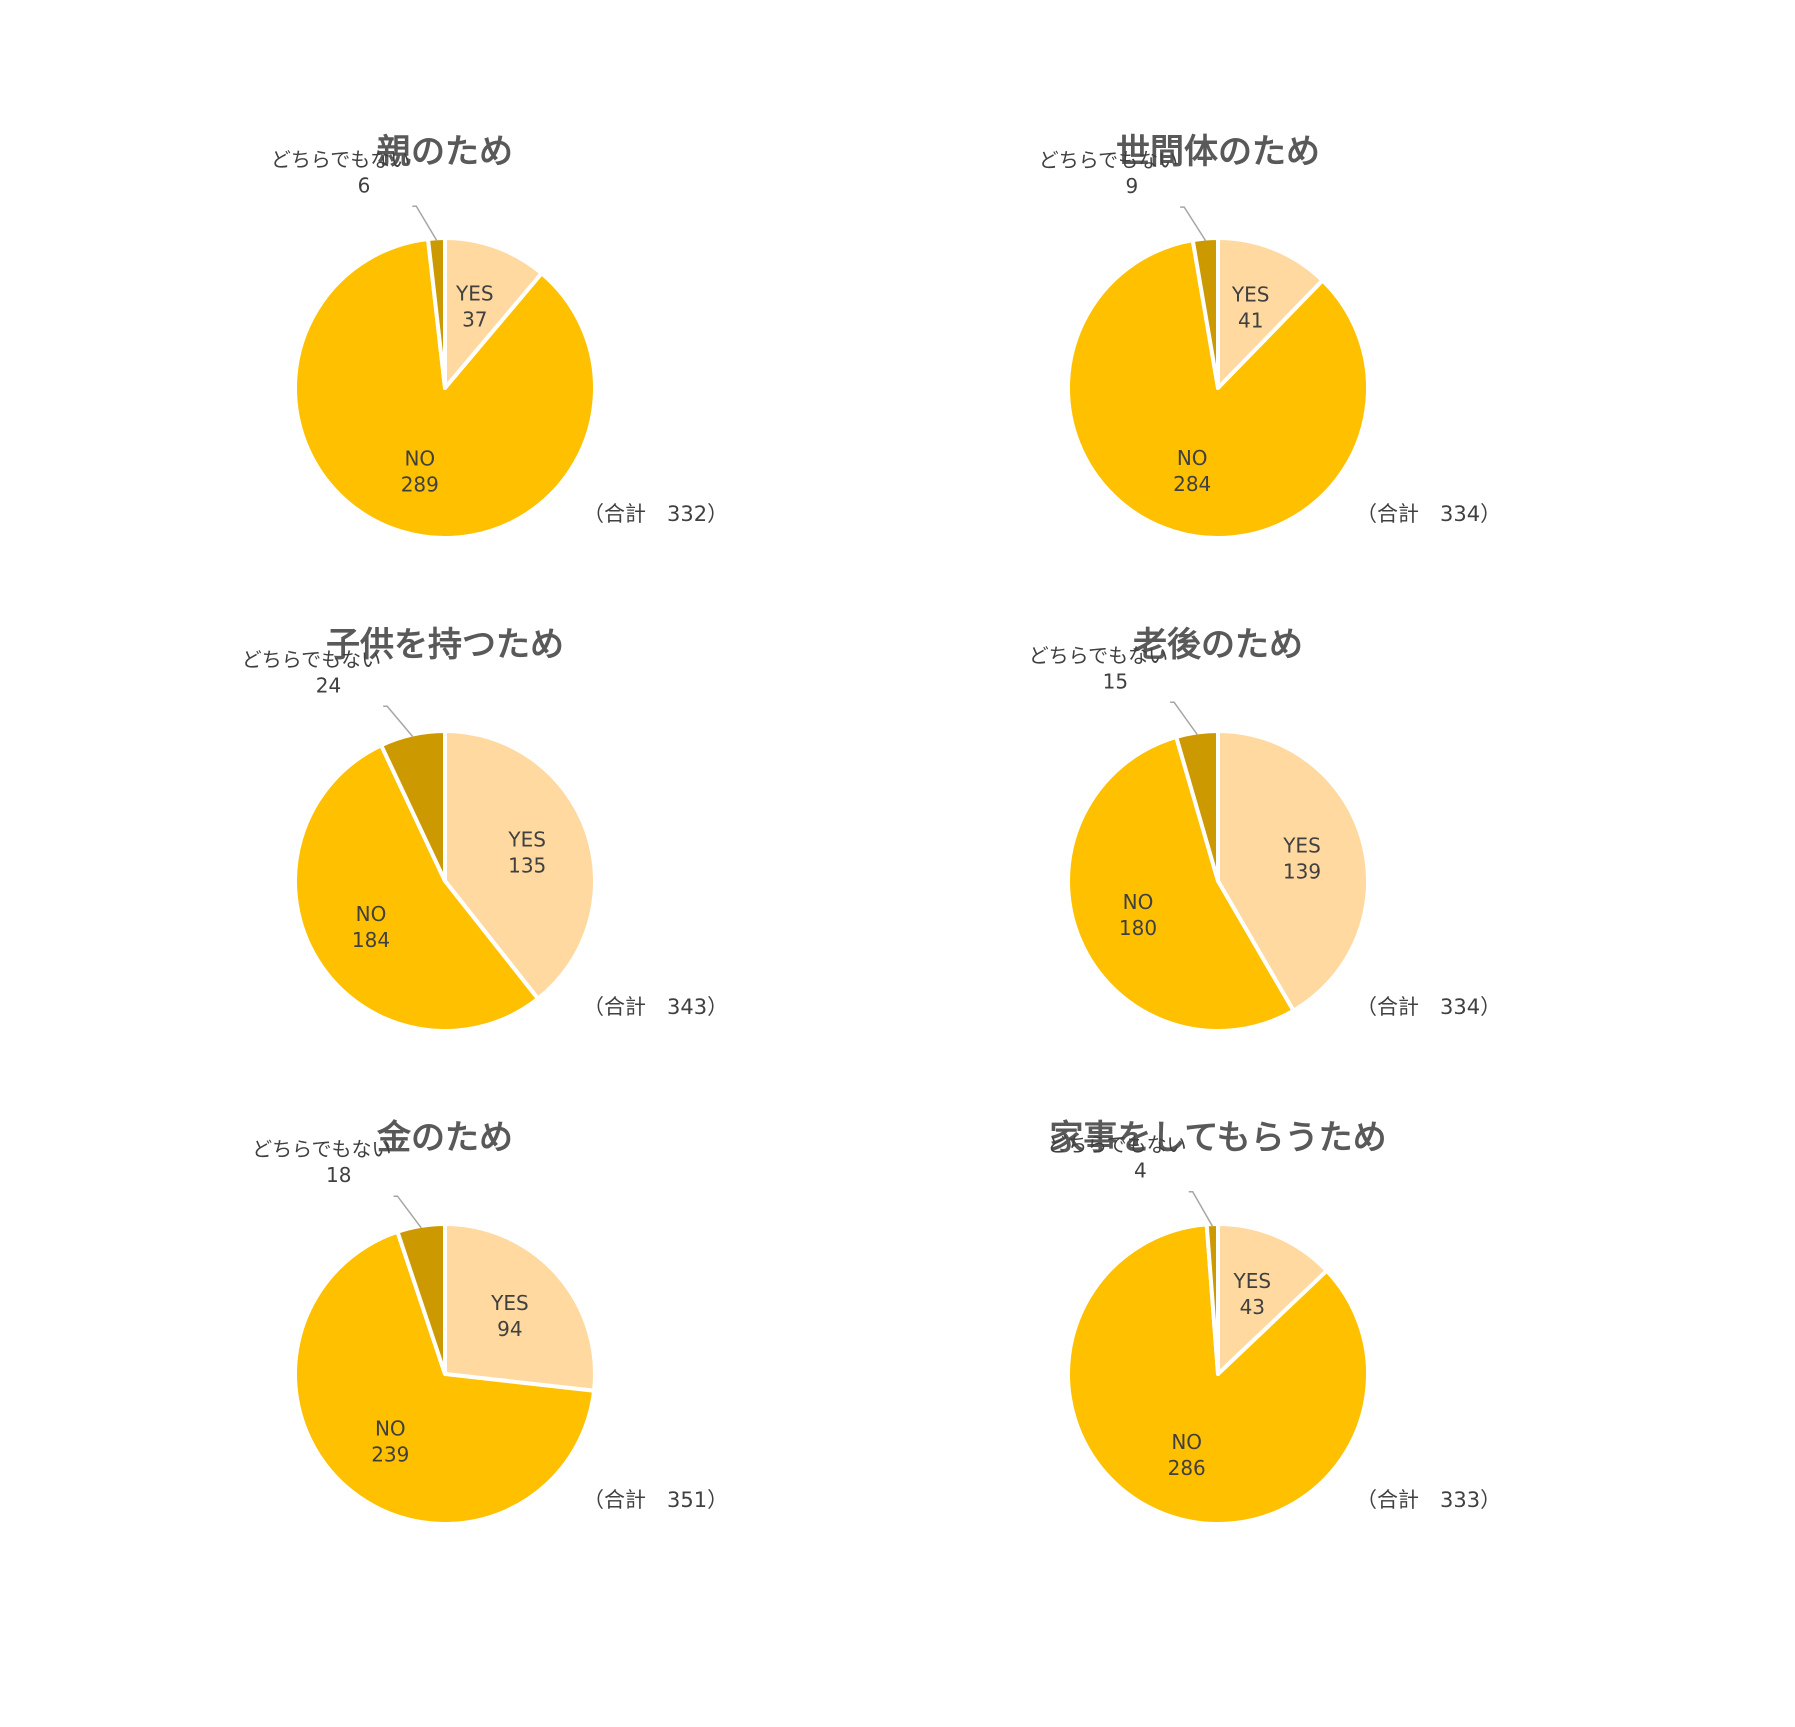 This screenshot has width=1795, height=1727. I want to click on slice-value-neither: 18, so click(338, 1175).